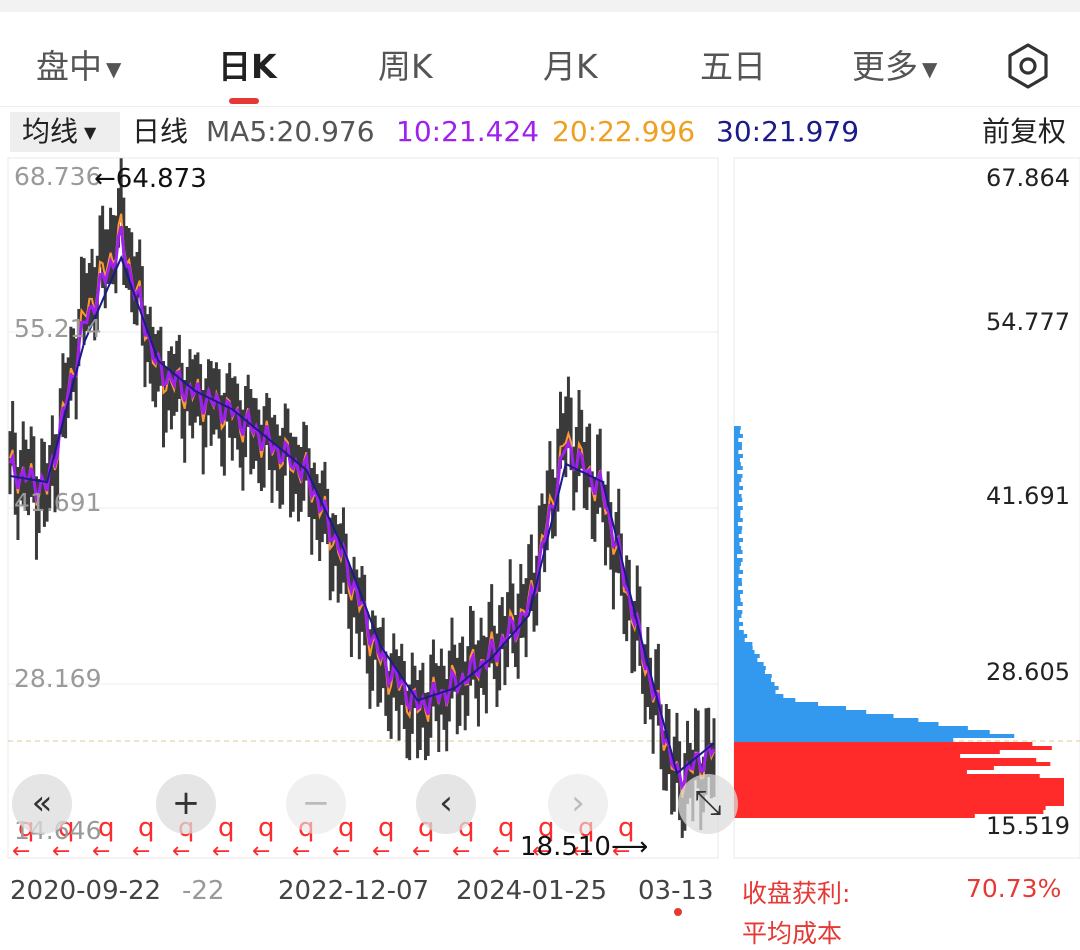 This screenshot has height=950, width=1080. Describe the element at coordinates (532, 891) in the screenshot. I see `date-label-4: 2024-01-25` at that location.